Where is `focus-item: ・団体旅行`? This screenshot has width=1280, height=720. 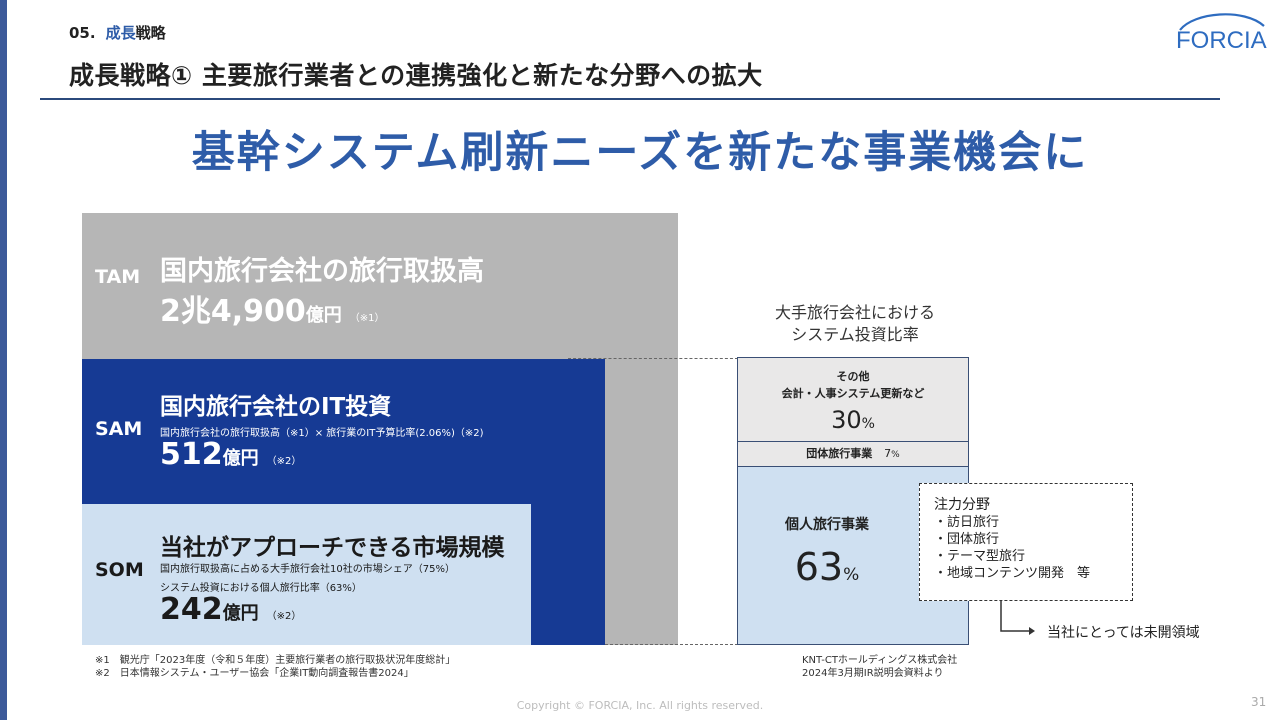
focus-item: ・団体旅行 is located at coordinates (967, 539).